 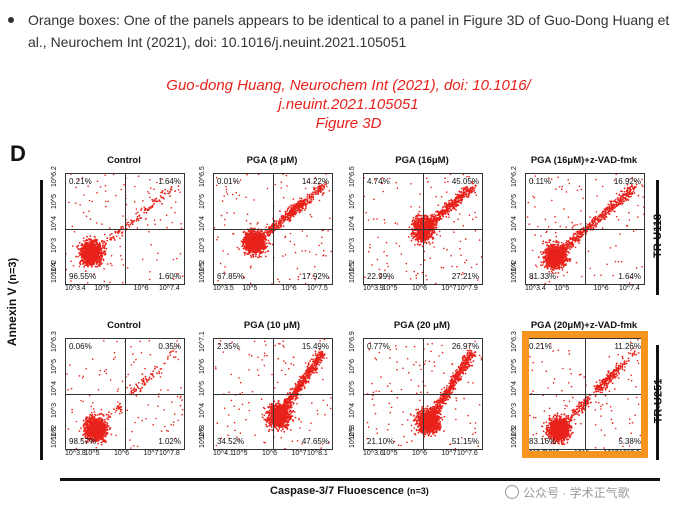 What do you see at coordinates (352, 437) in the screenshot?
I see `y-tick-label: 10^2.9` at bounding box center [352, 437].